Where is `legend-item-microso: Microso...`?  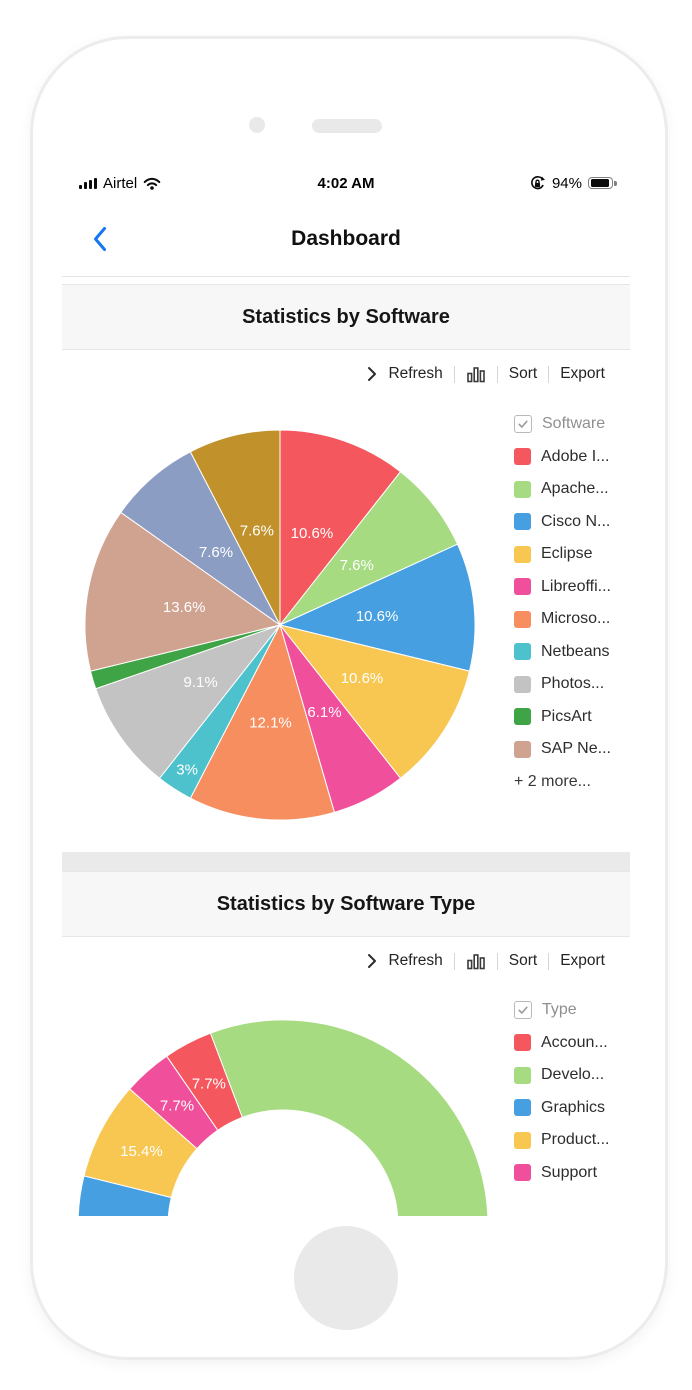 legend-item-microso: Microso... is located at coordinates (562, 619).